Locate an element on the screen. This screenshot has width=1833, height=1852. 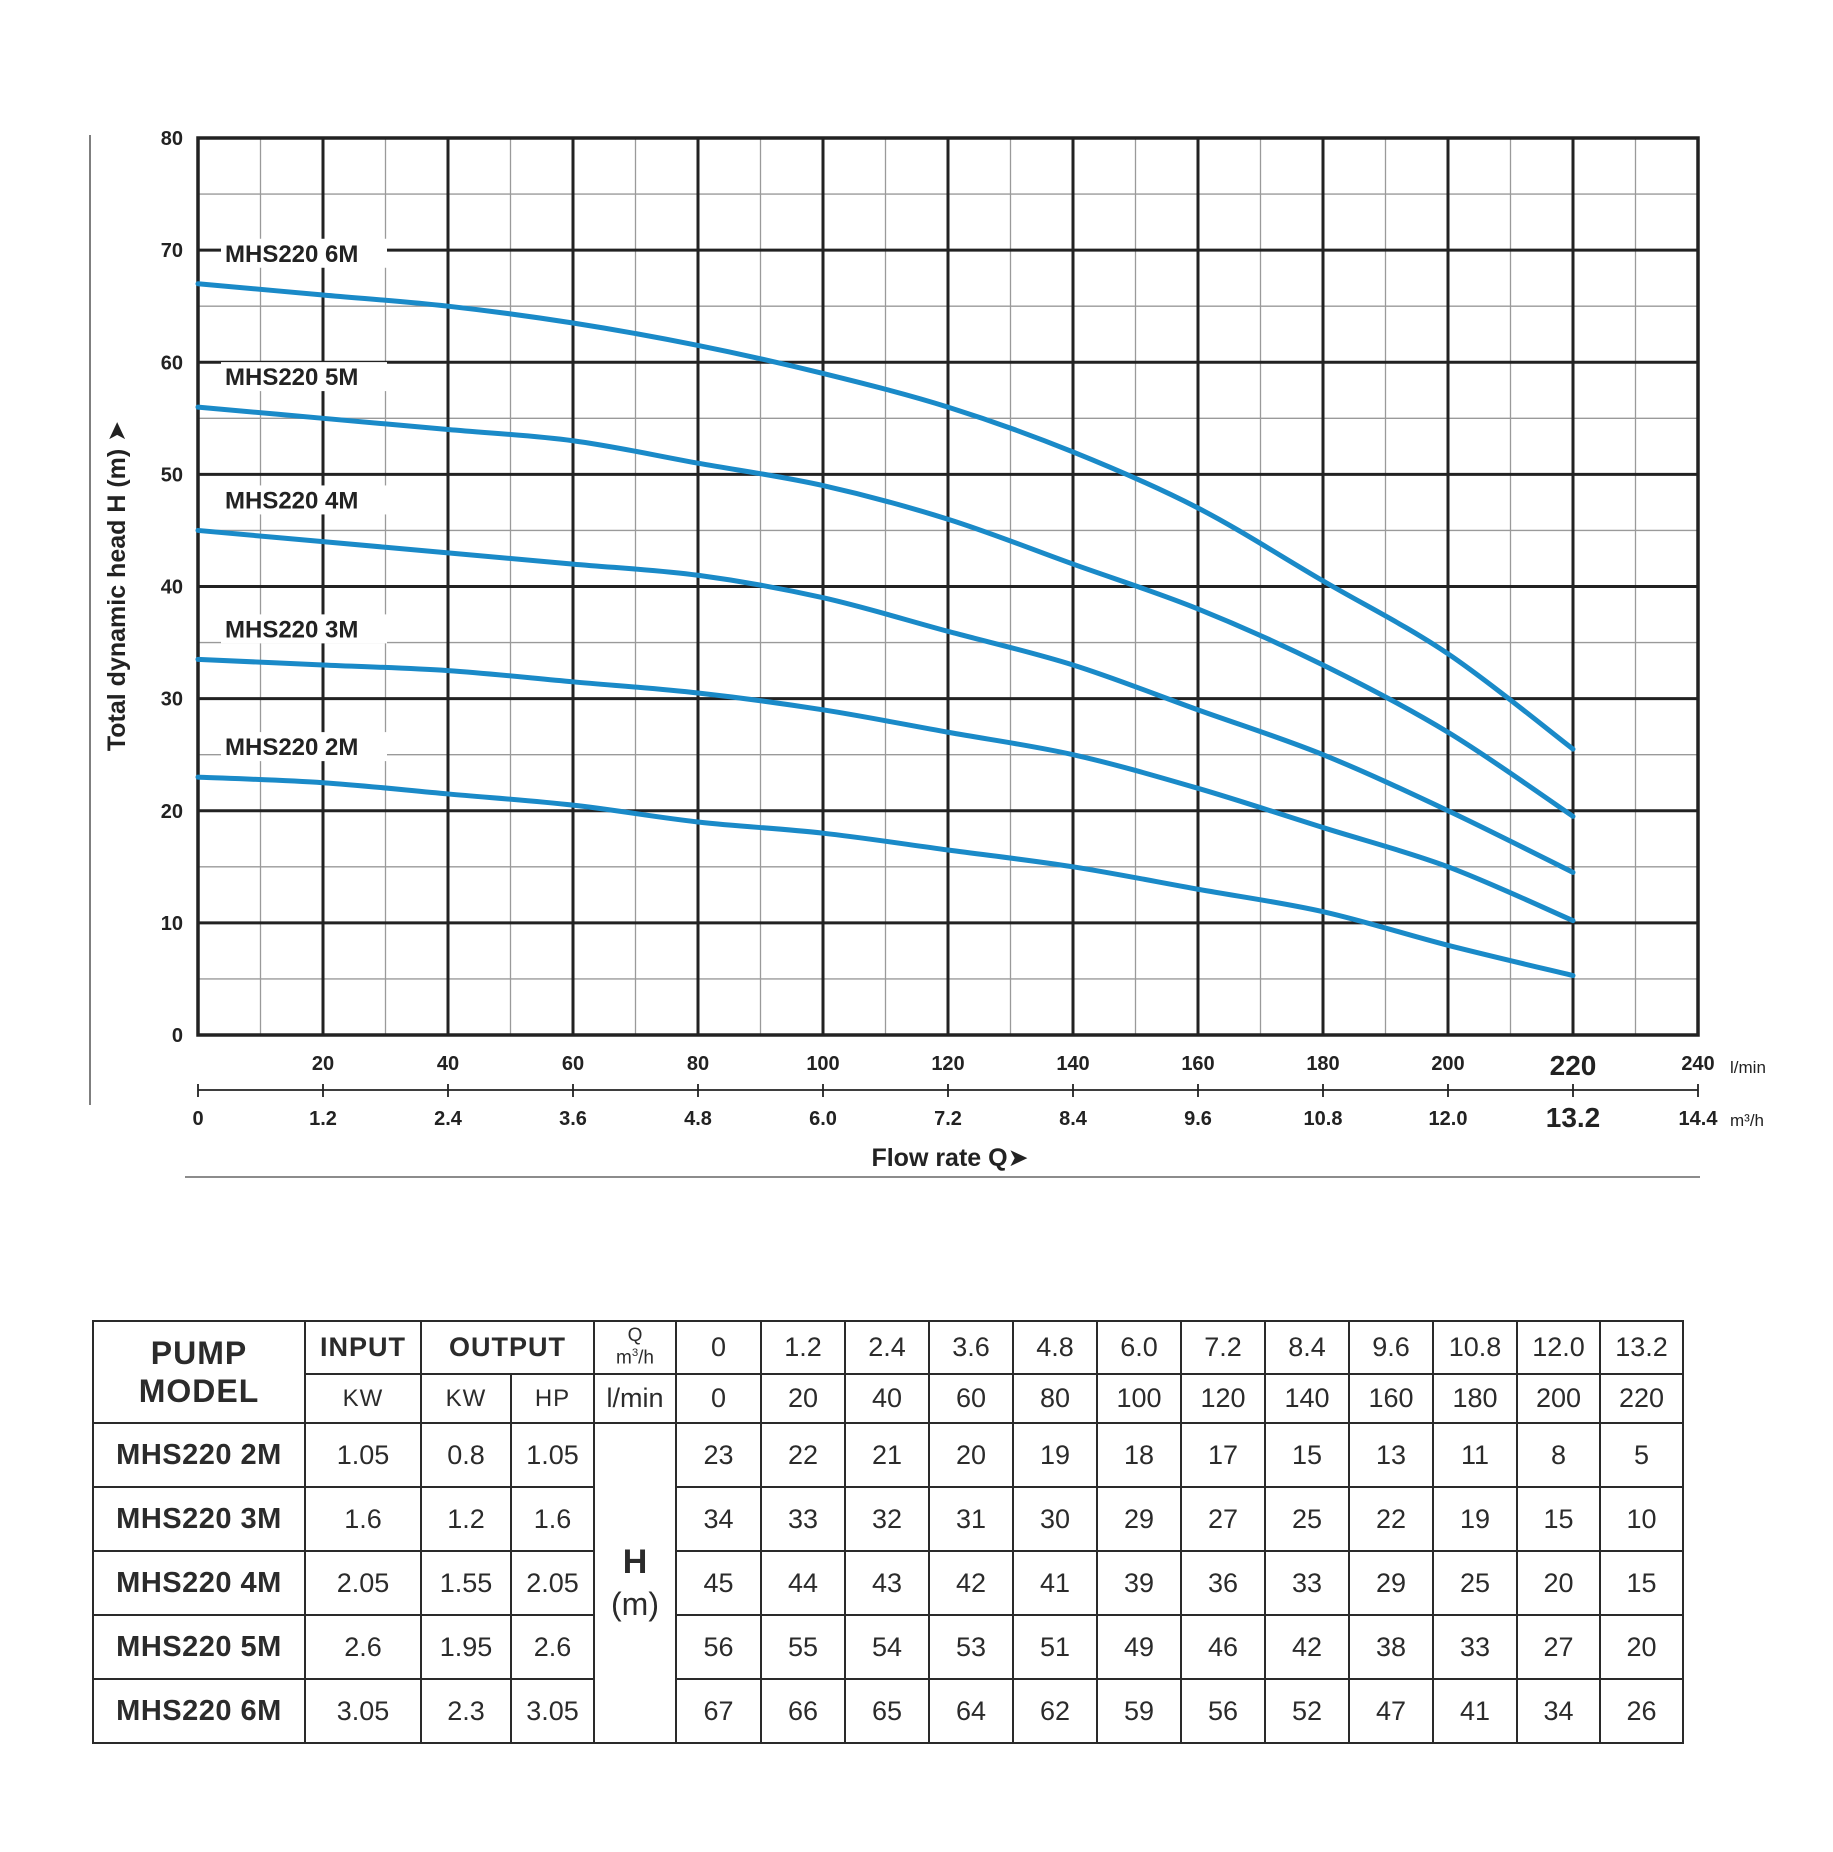
head-cell: 67 is located at coordinates (718, 1711).